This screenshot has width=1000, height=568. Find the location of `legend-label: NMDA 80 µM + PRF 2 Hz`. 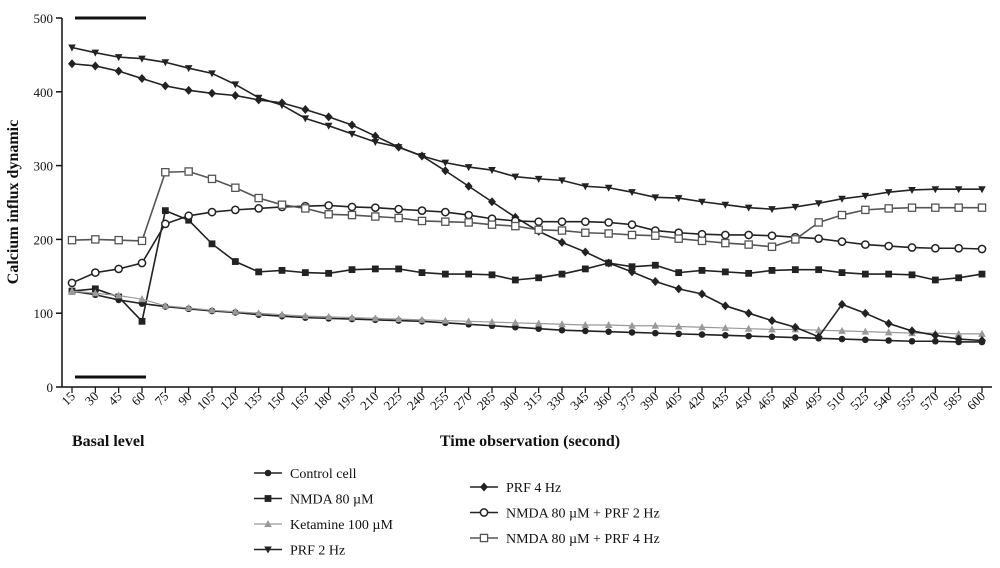

legend-label: NMDA 80 µM + PRF 2 Hz is located at coordinates (583, 514).